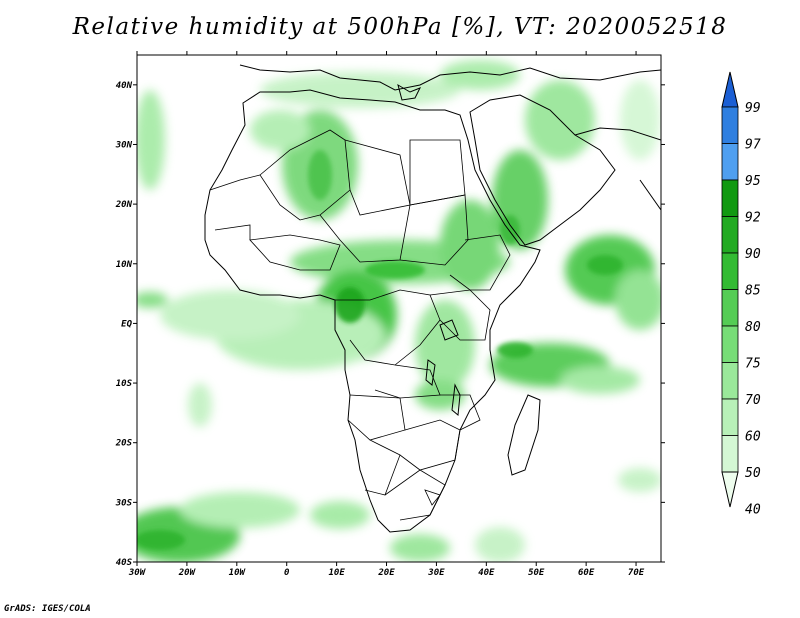  I want to click on colorbar-label: 92, so click(753, 218).